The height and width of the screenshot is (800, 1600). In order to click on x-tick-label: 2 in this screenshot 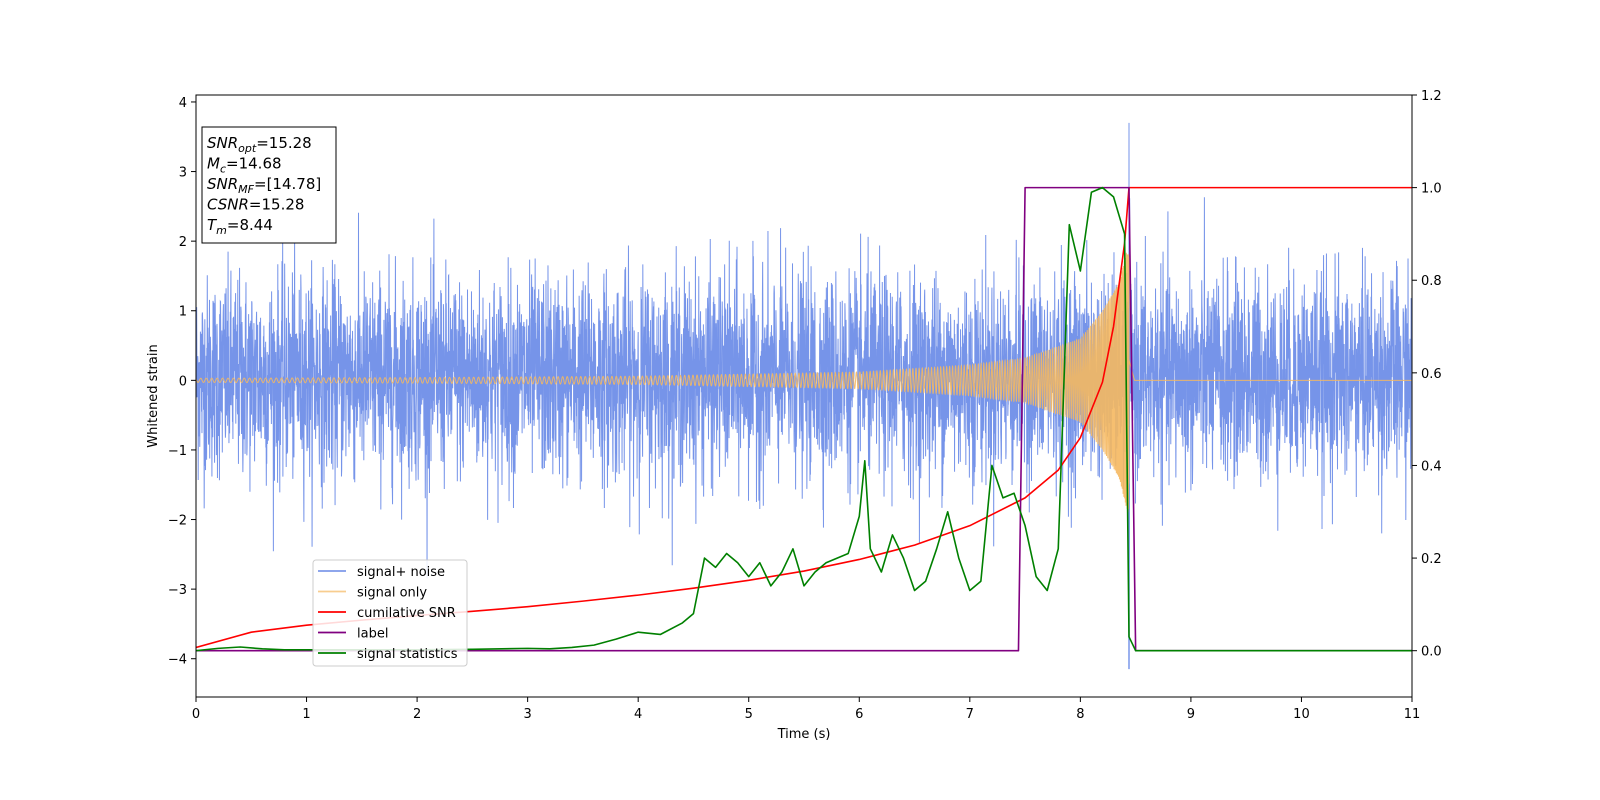, I will do `click(417, 714)`.